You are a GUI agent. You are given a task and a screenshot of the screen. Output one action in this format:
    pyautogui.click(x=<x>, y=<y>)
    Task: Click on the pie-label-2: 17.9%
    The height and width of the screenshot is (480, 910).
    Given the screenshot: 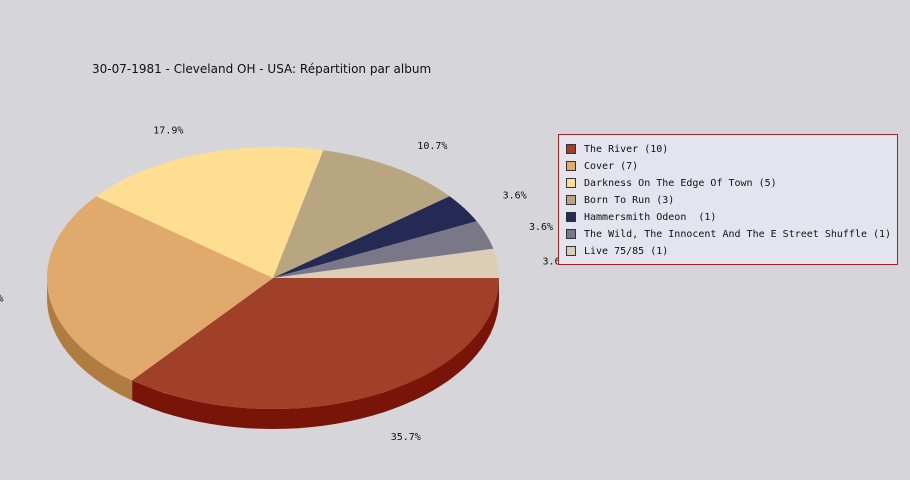 What is the action you would take?
    pyautogui.click(x=168, y=131)
    